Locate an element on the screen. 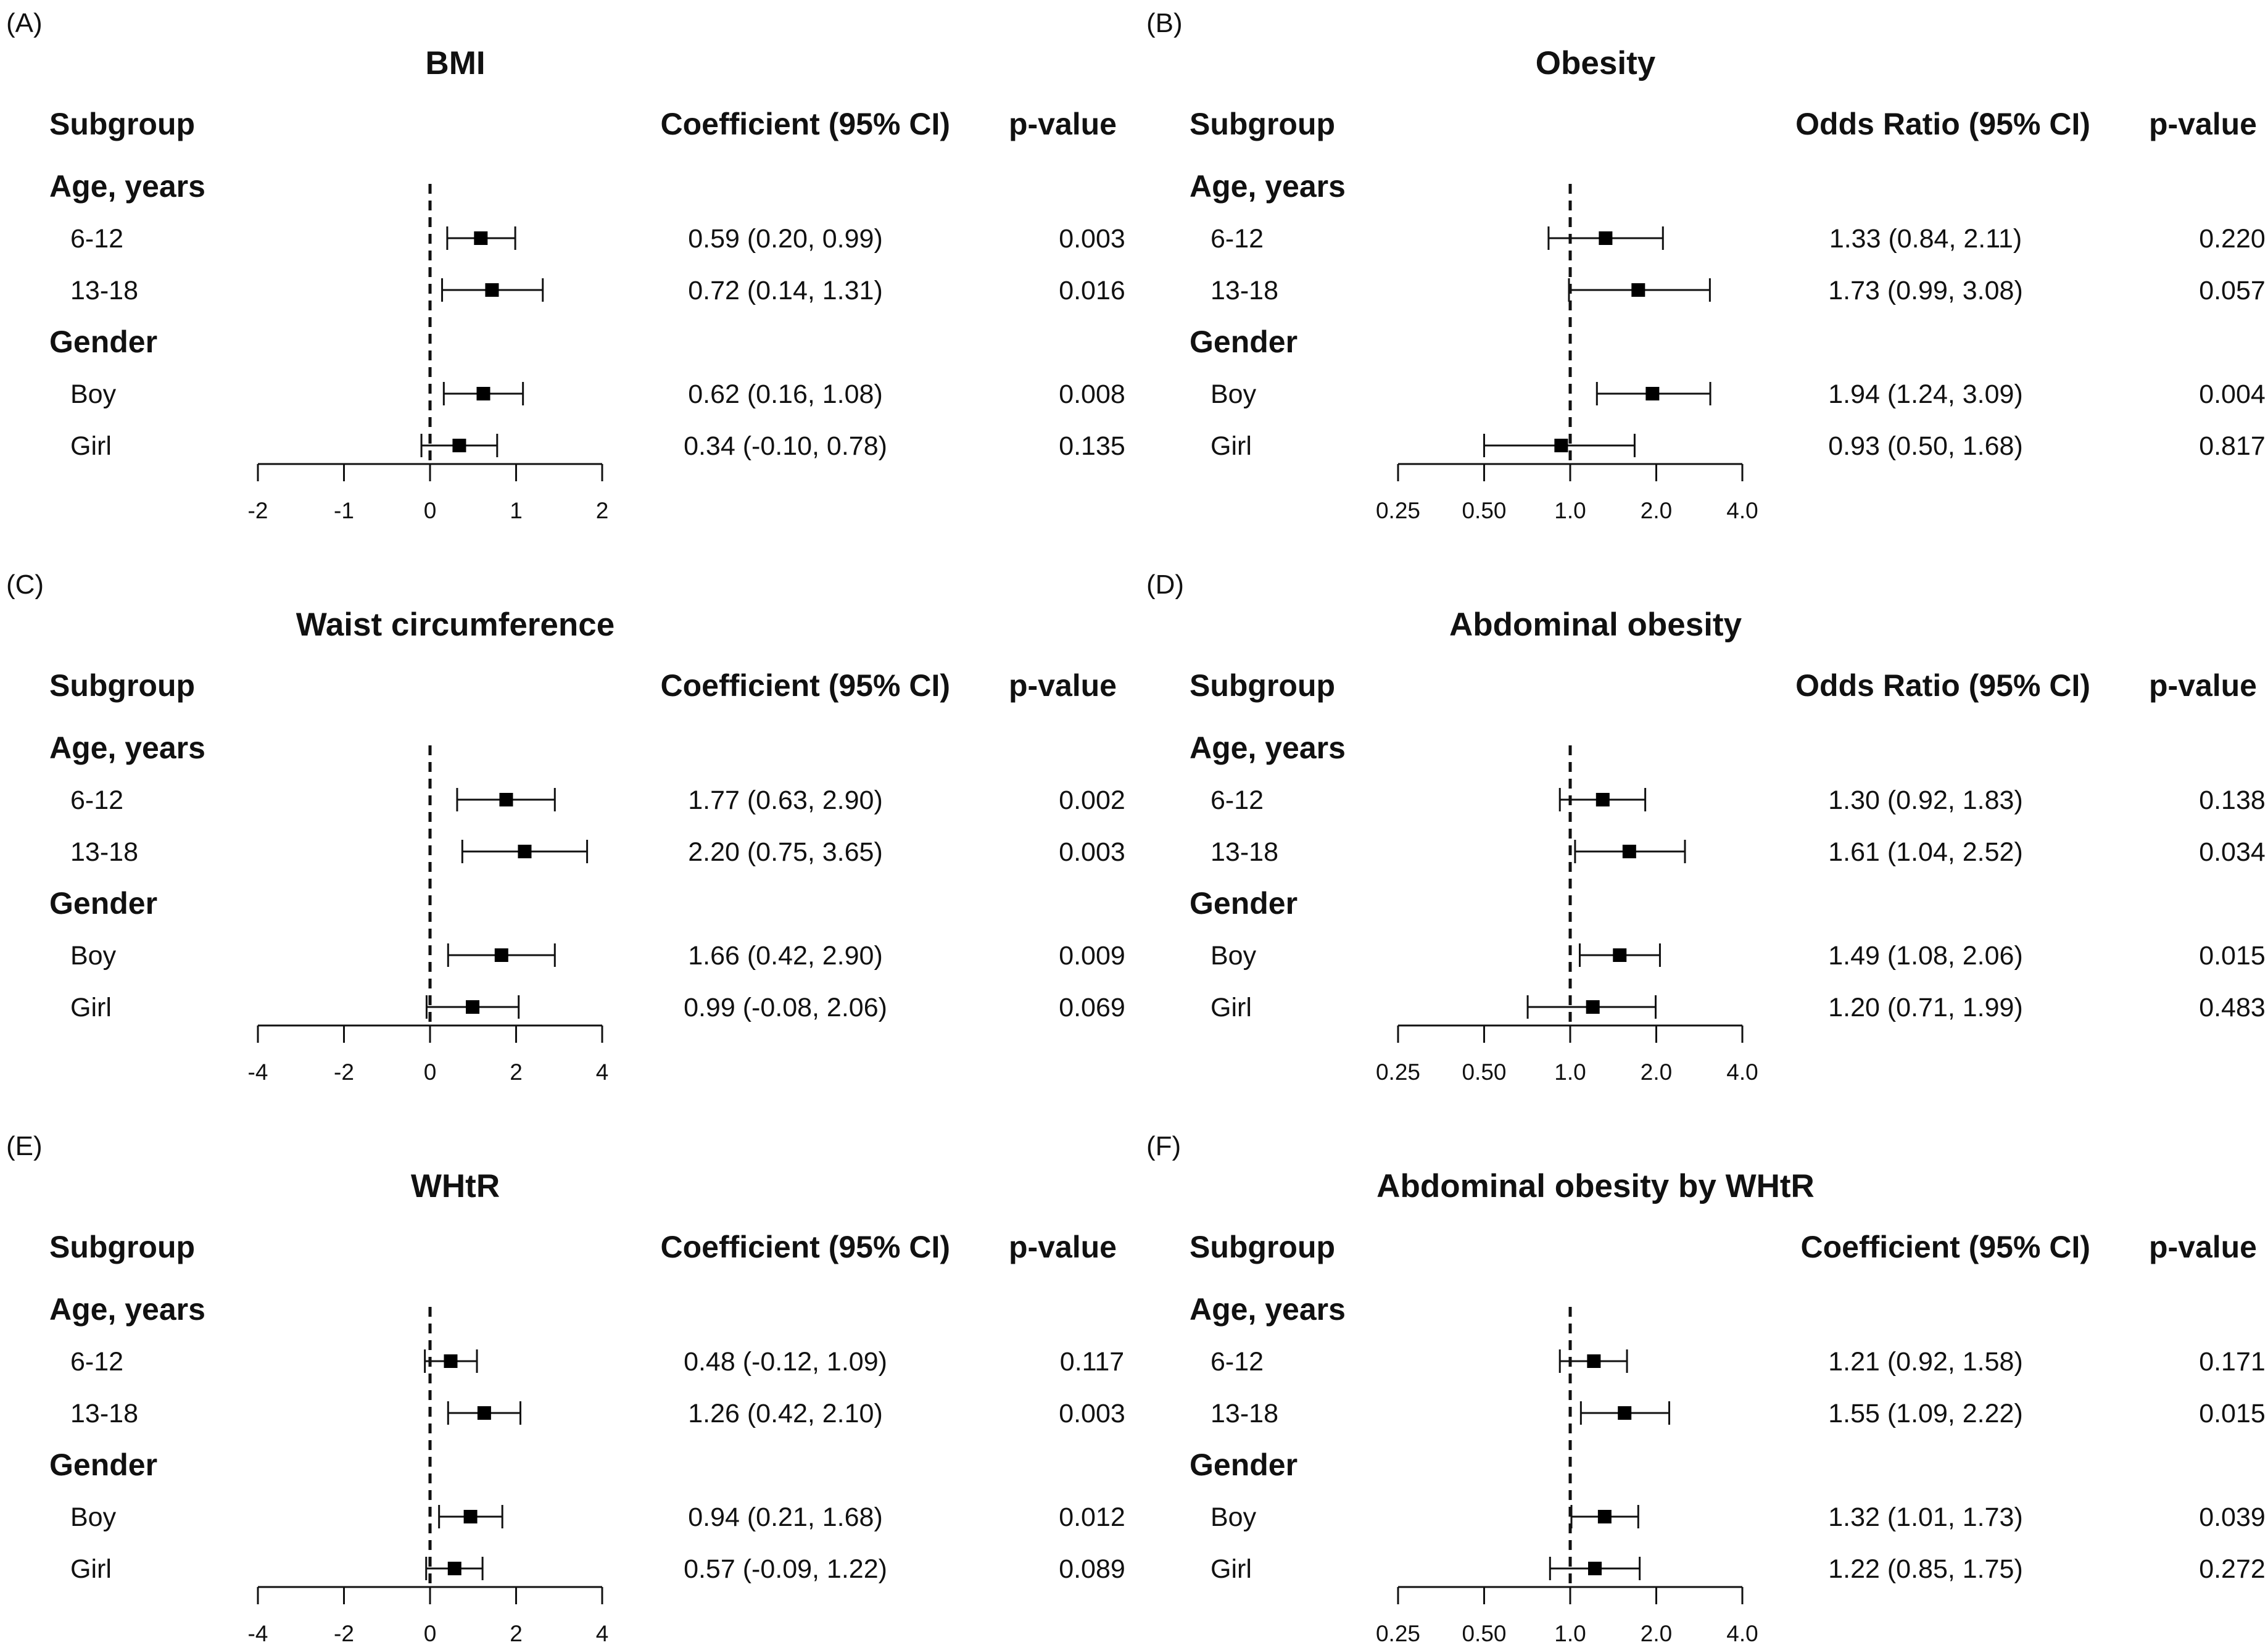 This screenshot has width=2268, height=1645. x-tick-label: -2 is located at coordinates (344, 1633).